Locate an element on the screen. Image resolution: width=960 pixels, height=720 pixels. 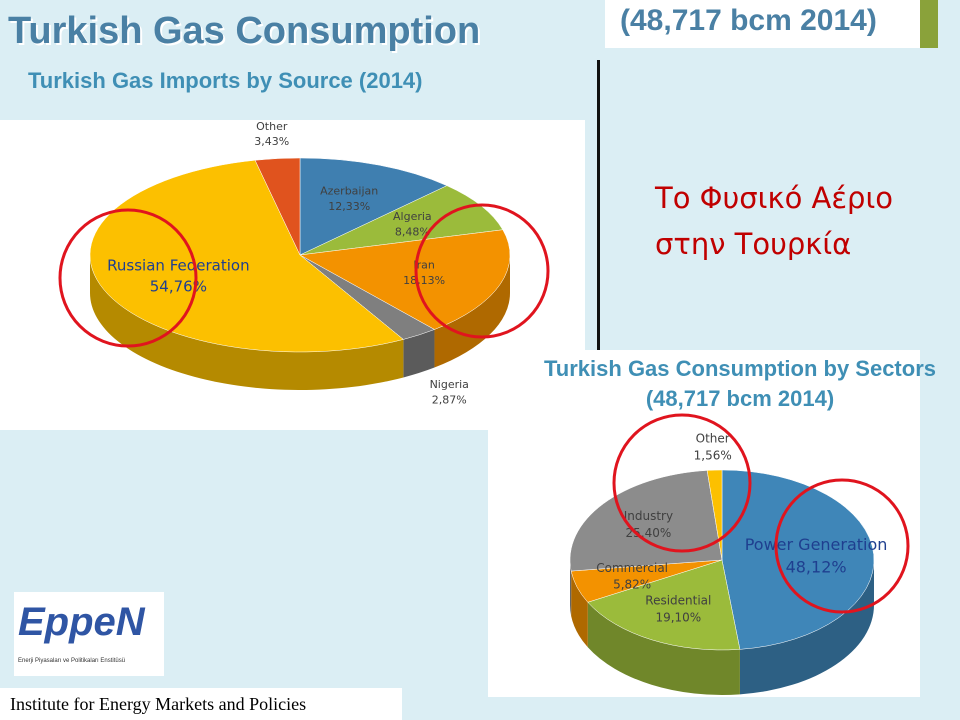
slice-value-label: 18,13% is located at coordinates (424, 280).